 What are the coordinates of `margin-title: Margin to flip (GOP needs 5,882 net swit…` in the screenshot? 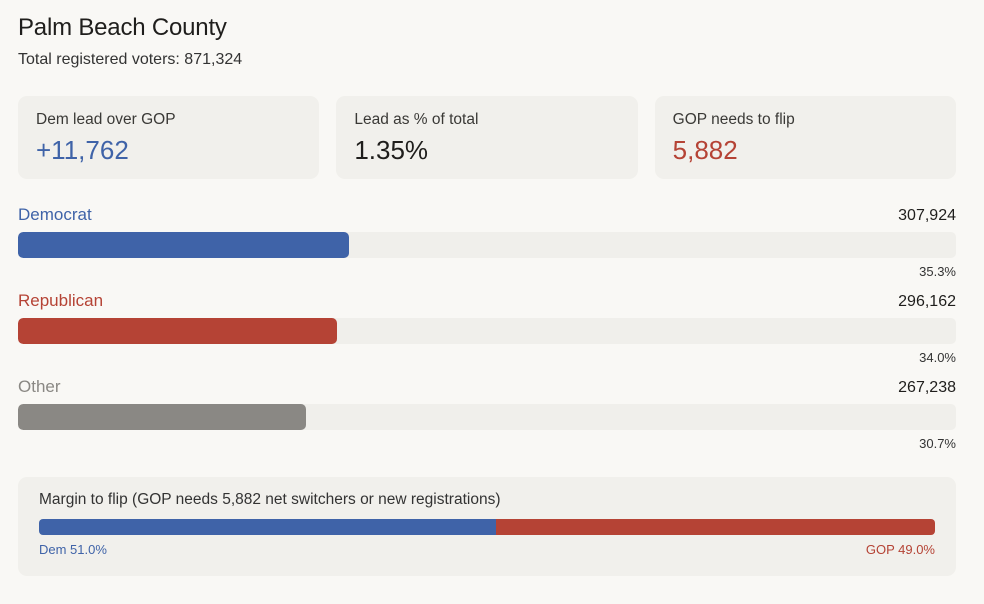 It's located at (270, 499).